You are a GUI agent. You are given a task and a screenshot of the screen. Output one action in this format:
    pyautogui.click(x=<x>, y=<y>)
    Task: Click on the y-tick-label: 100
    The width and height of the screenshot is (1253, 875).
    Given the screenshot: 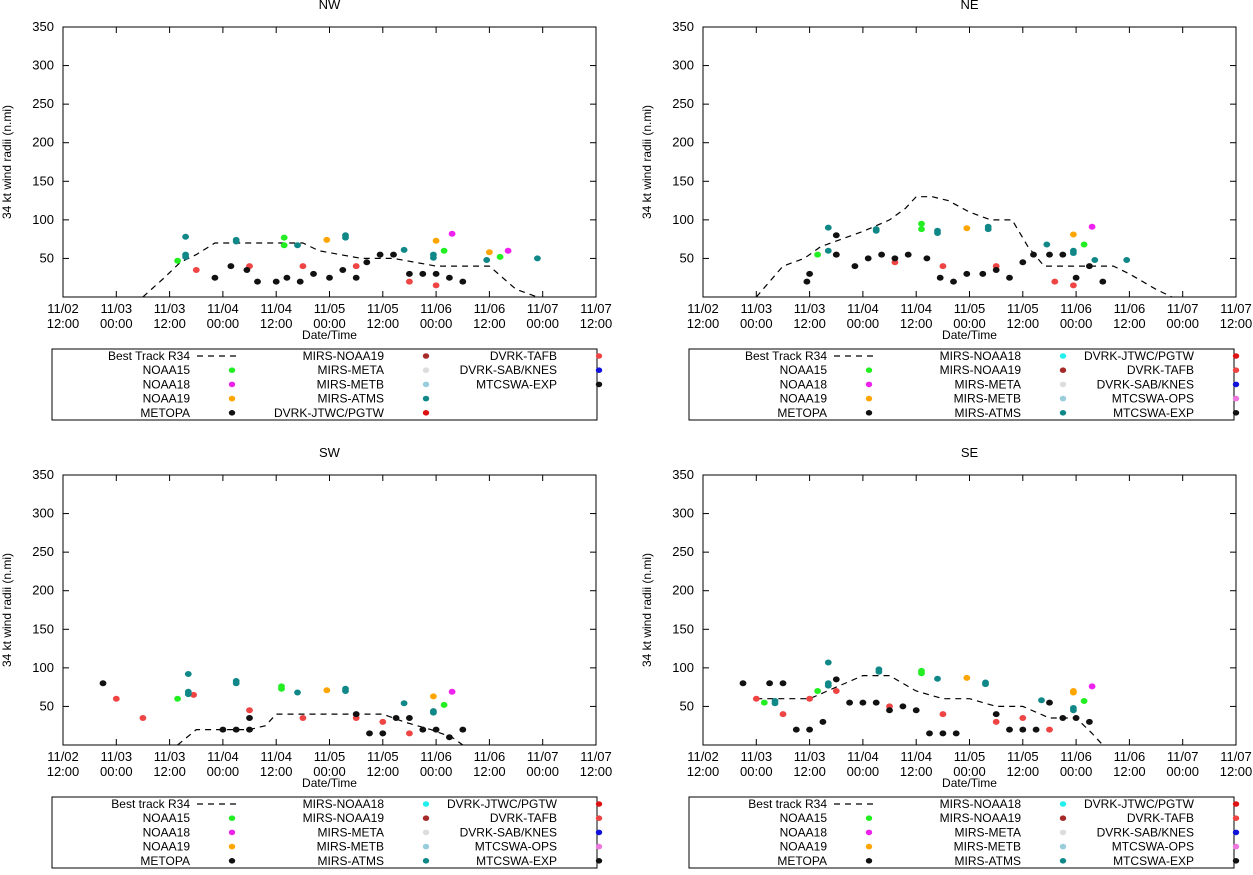 What is the action you would take?
    pyautogui.click(x=683, y=667)
    